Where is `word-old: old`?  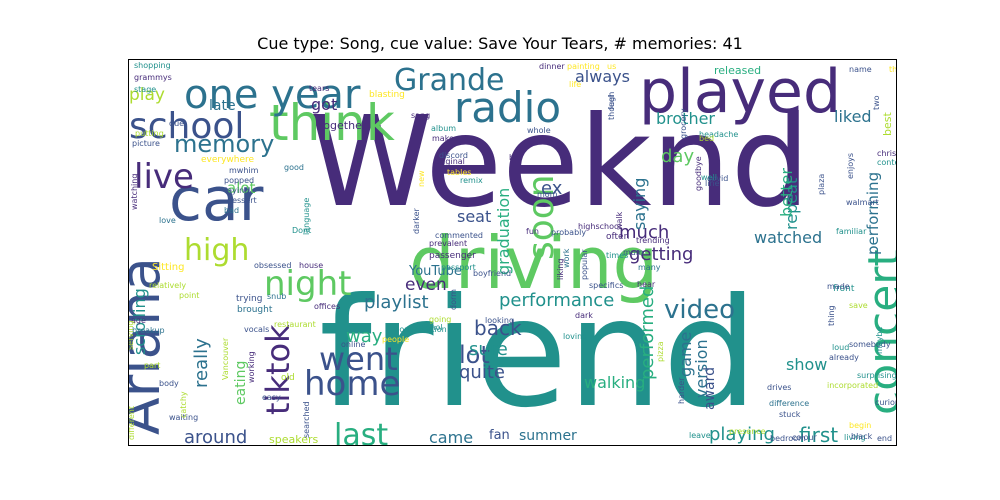 word-old: old is located at coordinates (288, 378).